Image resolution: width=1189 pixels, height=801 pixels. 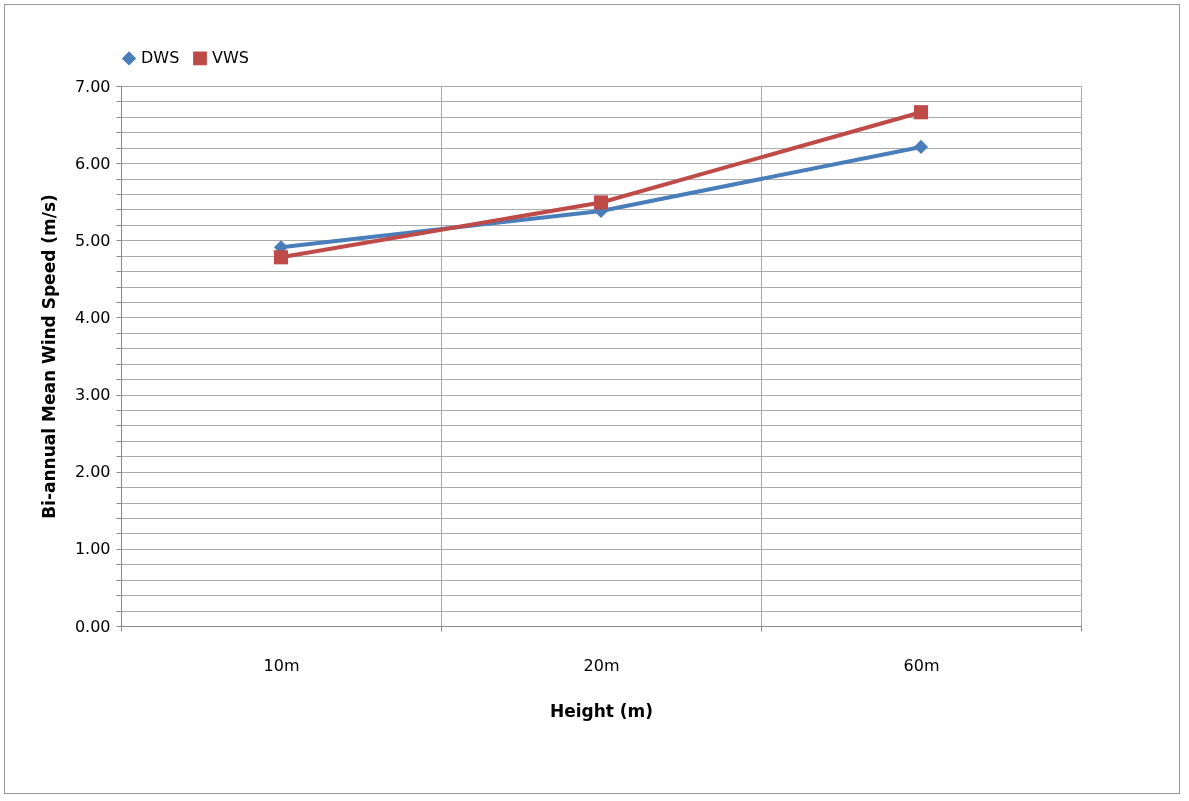 What do you see at coordinates (601, 665) in the screenshot?
I see `x-tick-label: 20m` at bounding box center [601, 665].